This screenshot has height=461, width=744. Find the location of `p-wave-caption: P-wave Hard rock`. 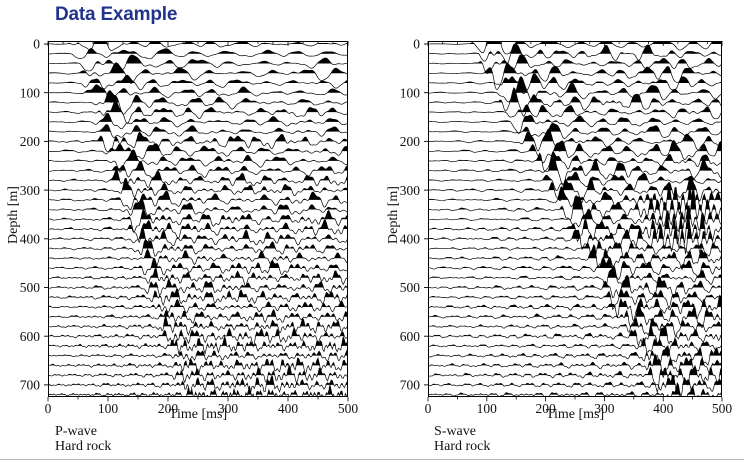

p-wave-caption: P-wave Hard rock is located at coordinates (83, 439).